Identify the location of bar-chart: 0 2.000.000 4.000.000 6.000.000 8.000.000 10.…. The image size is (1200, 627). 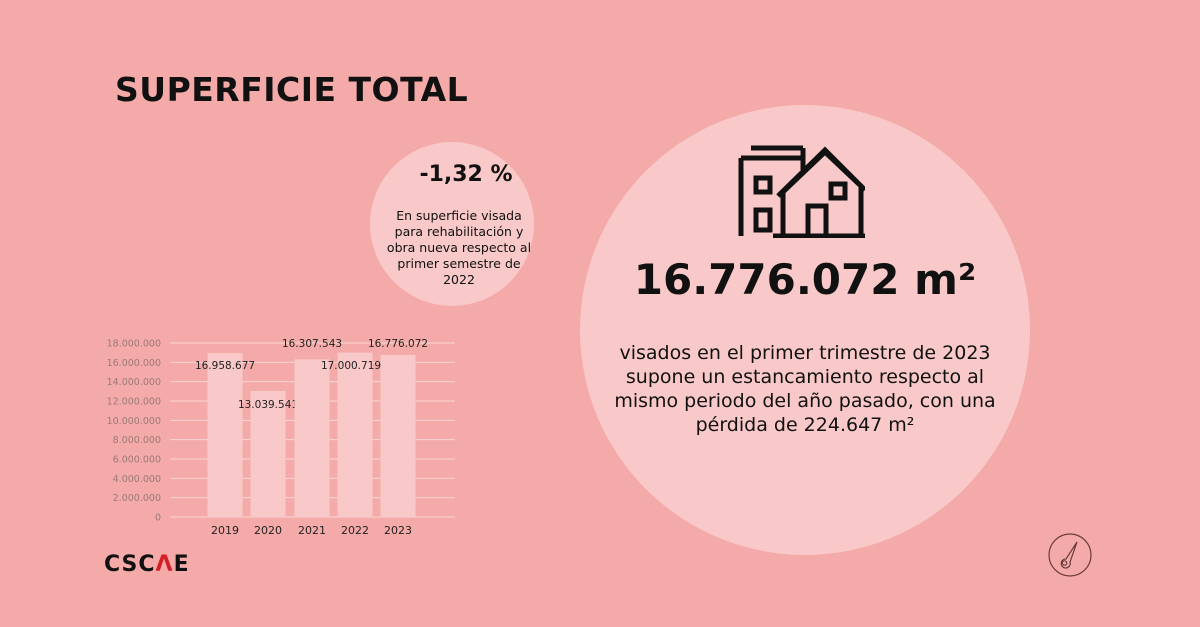
(281, 437).